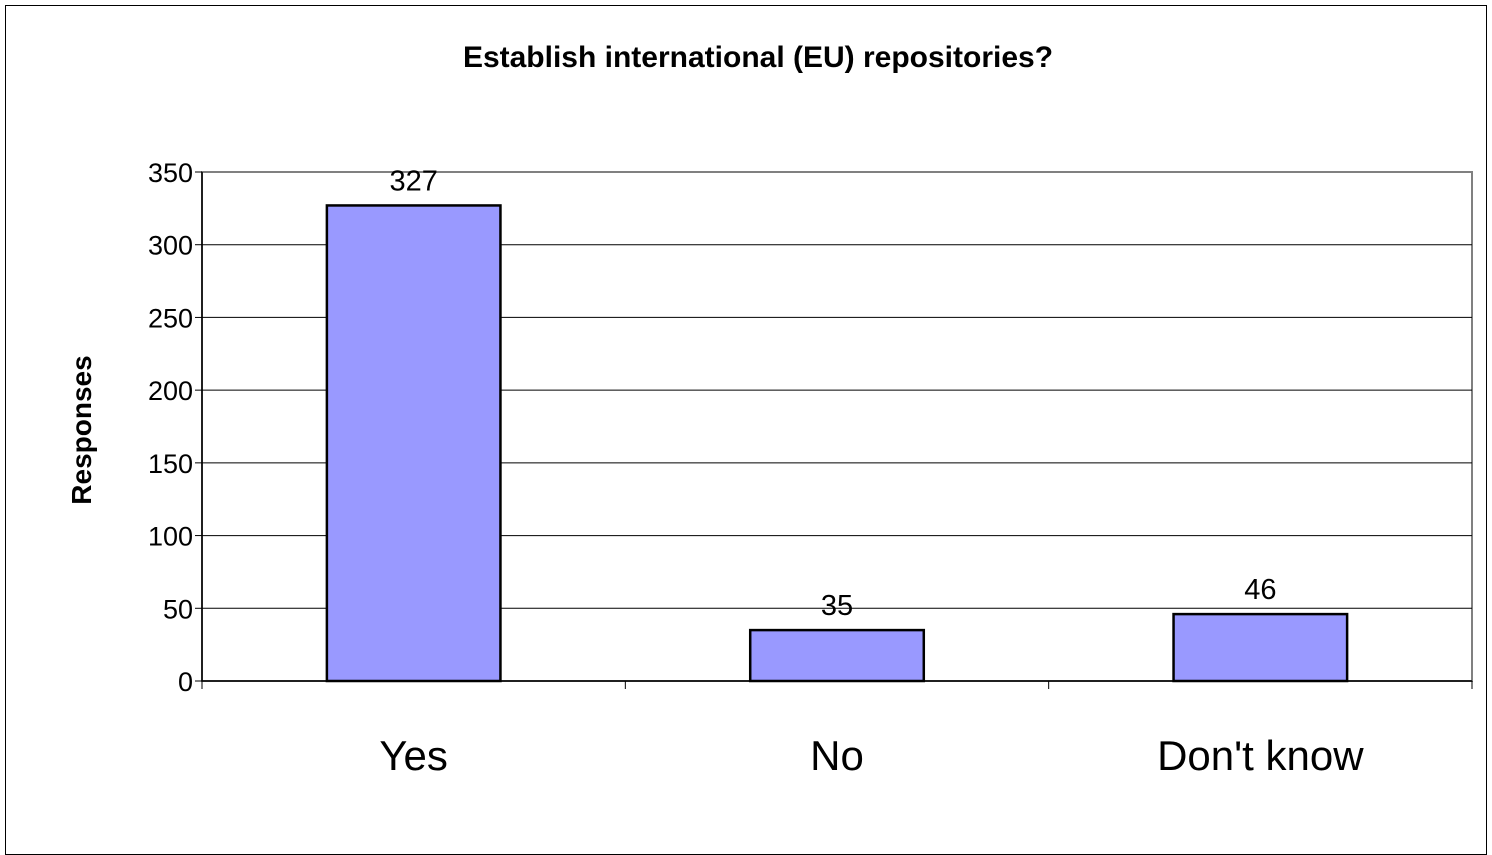 Image resolution: width=1492 pixels, height=855 pixels. Describe the element at coordinates (81, 429) in the screenshot. I see `y-axis-label: Responses` at that location.